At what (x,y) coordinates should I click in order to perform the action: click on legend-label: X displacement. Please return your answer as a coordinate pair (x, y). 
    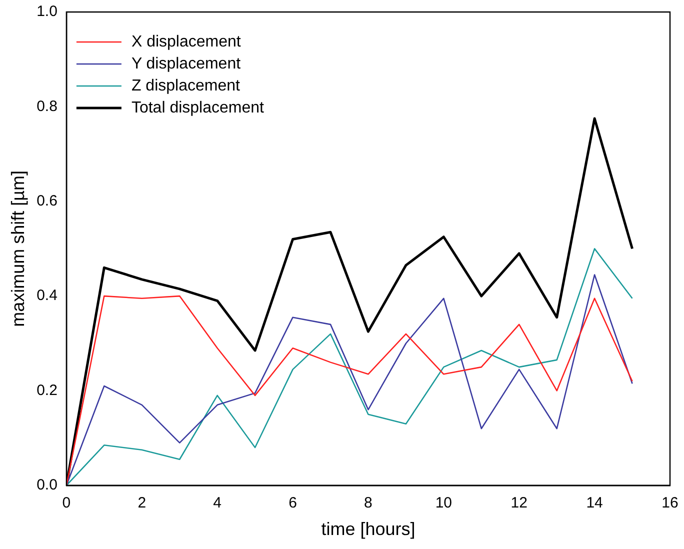
    Looking at the image, I should click on (186, 41).